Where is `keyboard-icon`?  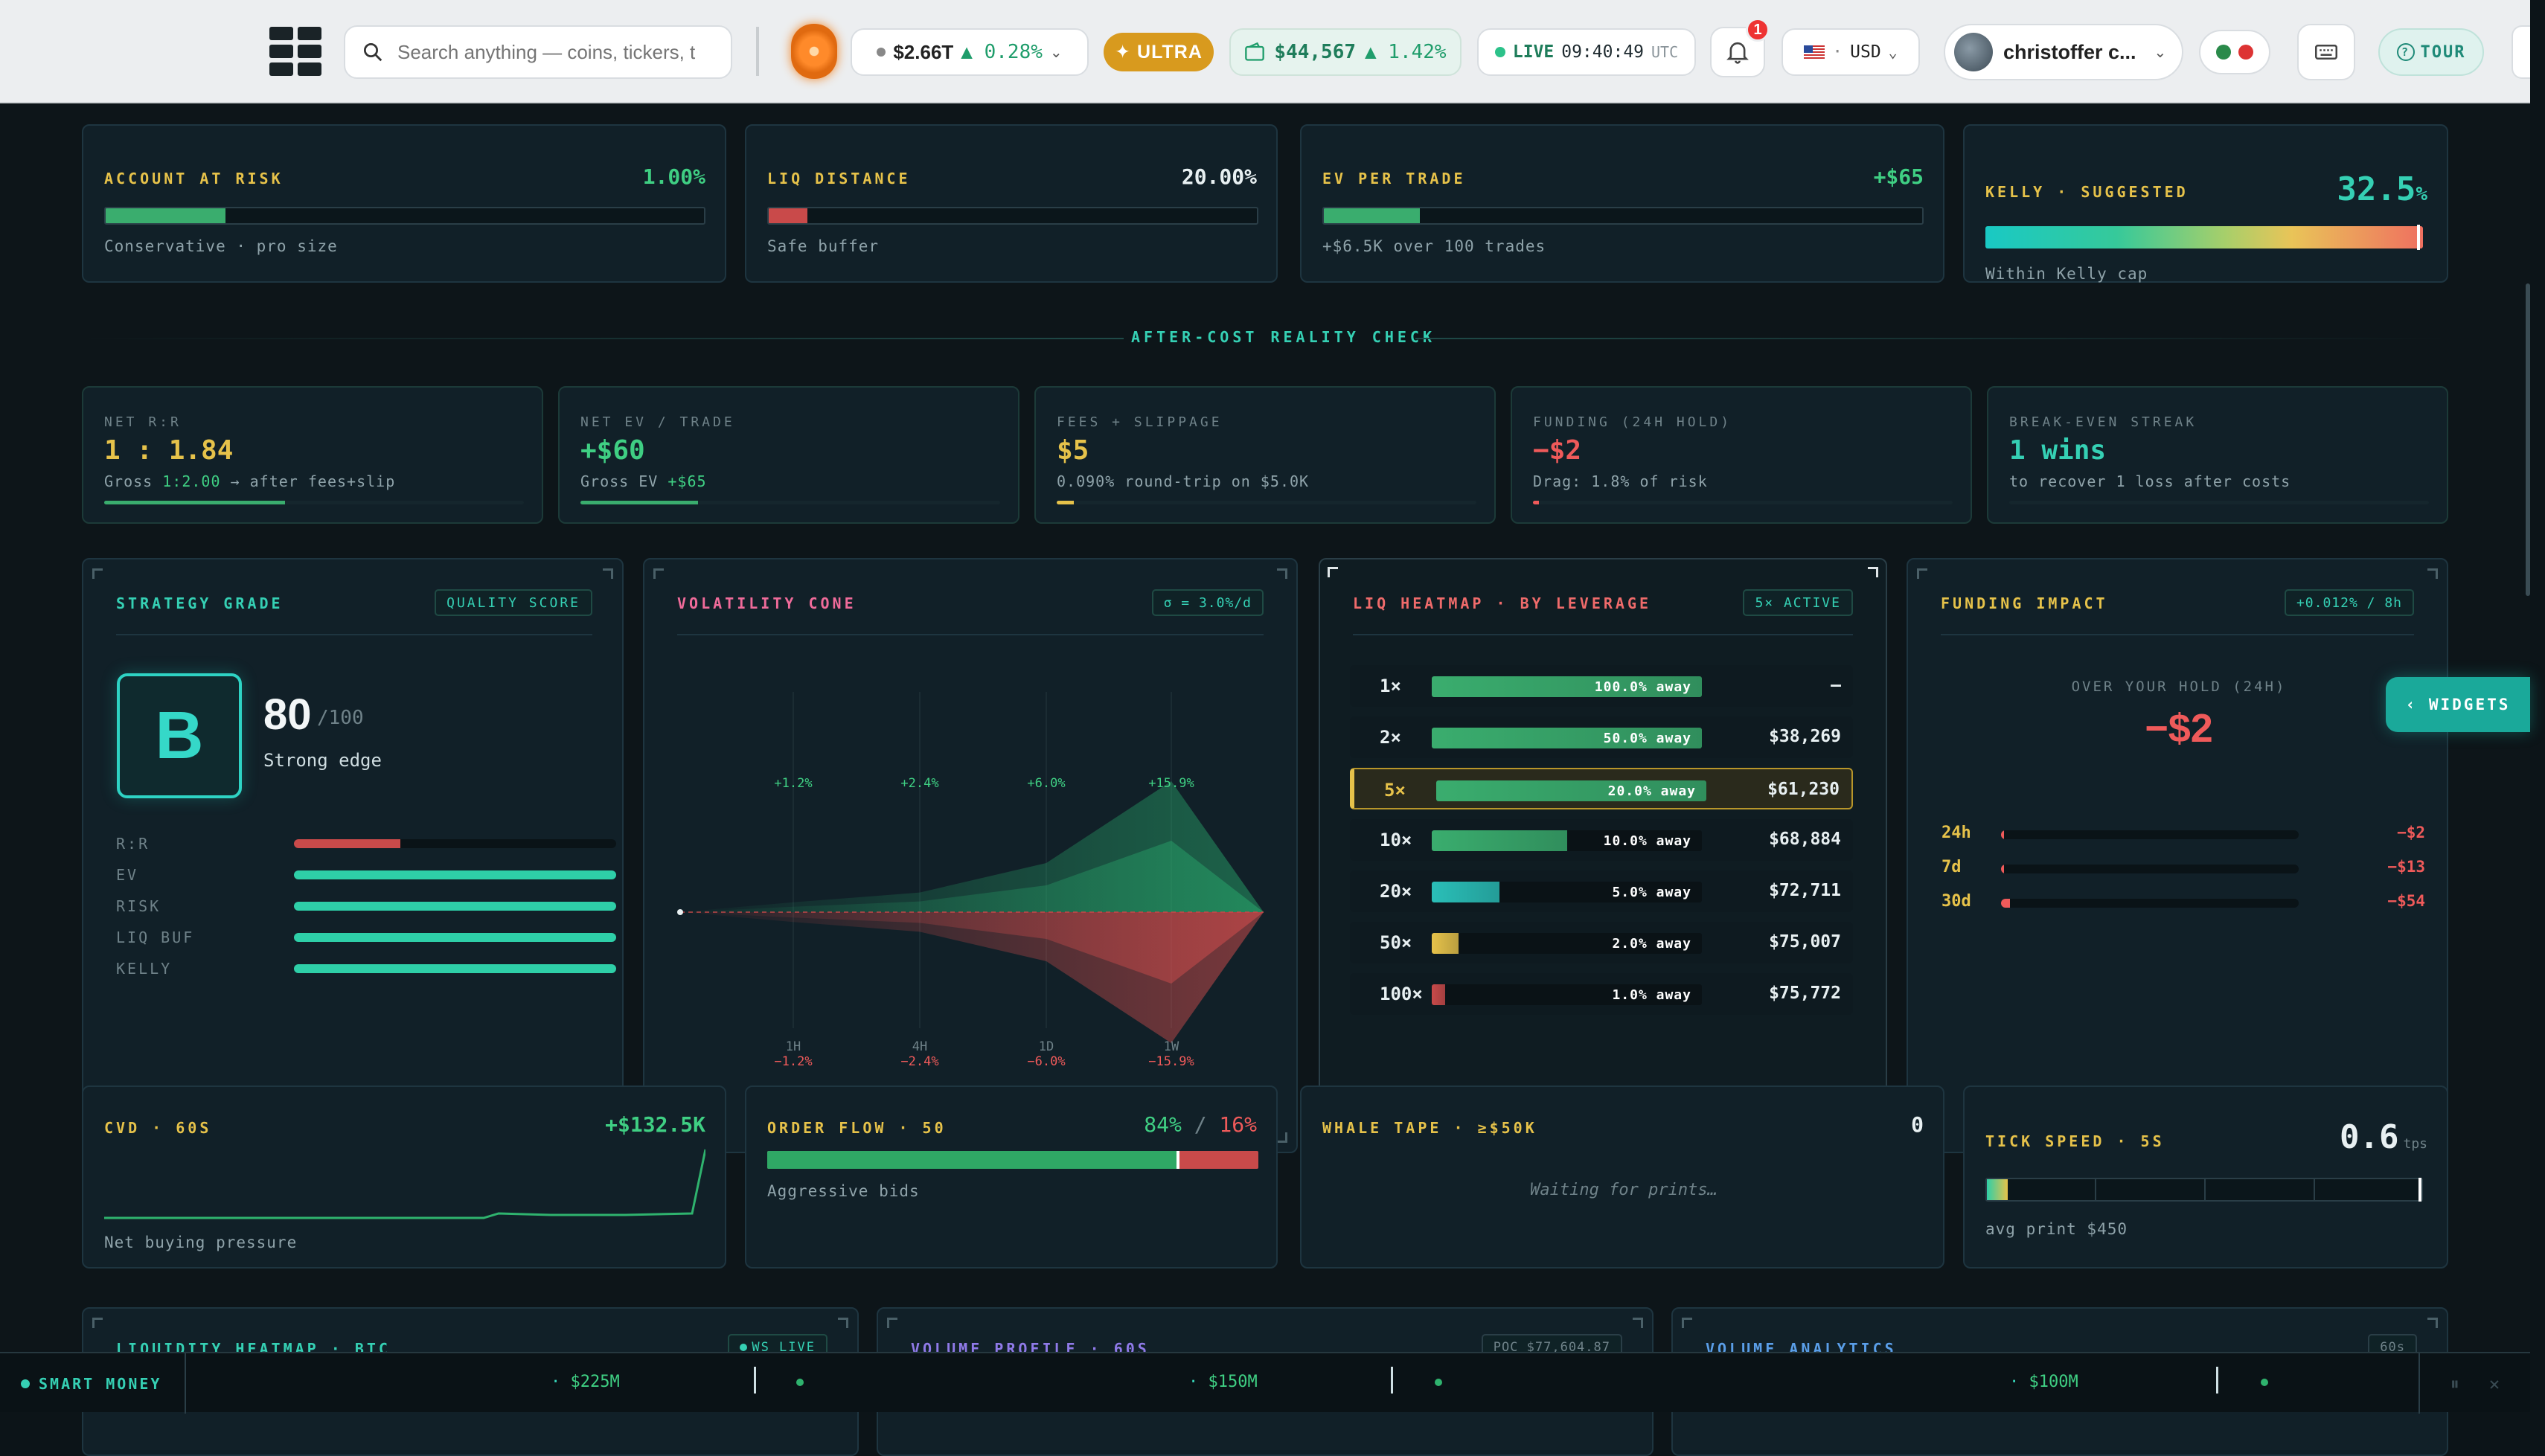
keyboard-icon is located at coordinates (2326, 52).